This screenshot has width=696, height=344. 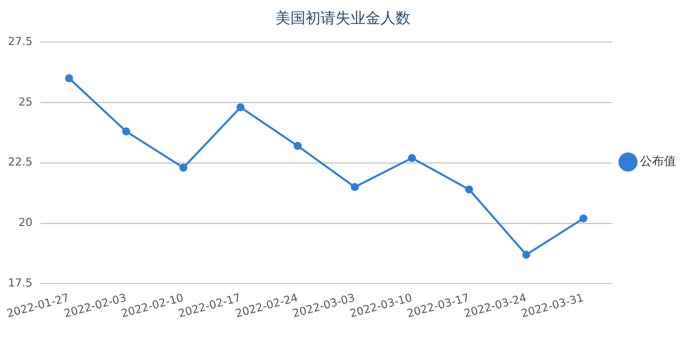 What do you see at coordinates (20, 162) in the screenshot?
I see `y-tick-label: 22.5` at bounding box center [20, 162].